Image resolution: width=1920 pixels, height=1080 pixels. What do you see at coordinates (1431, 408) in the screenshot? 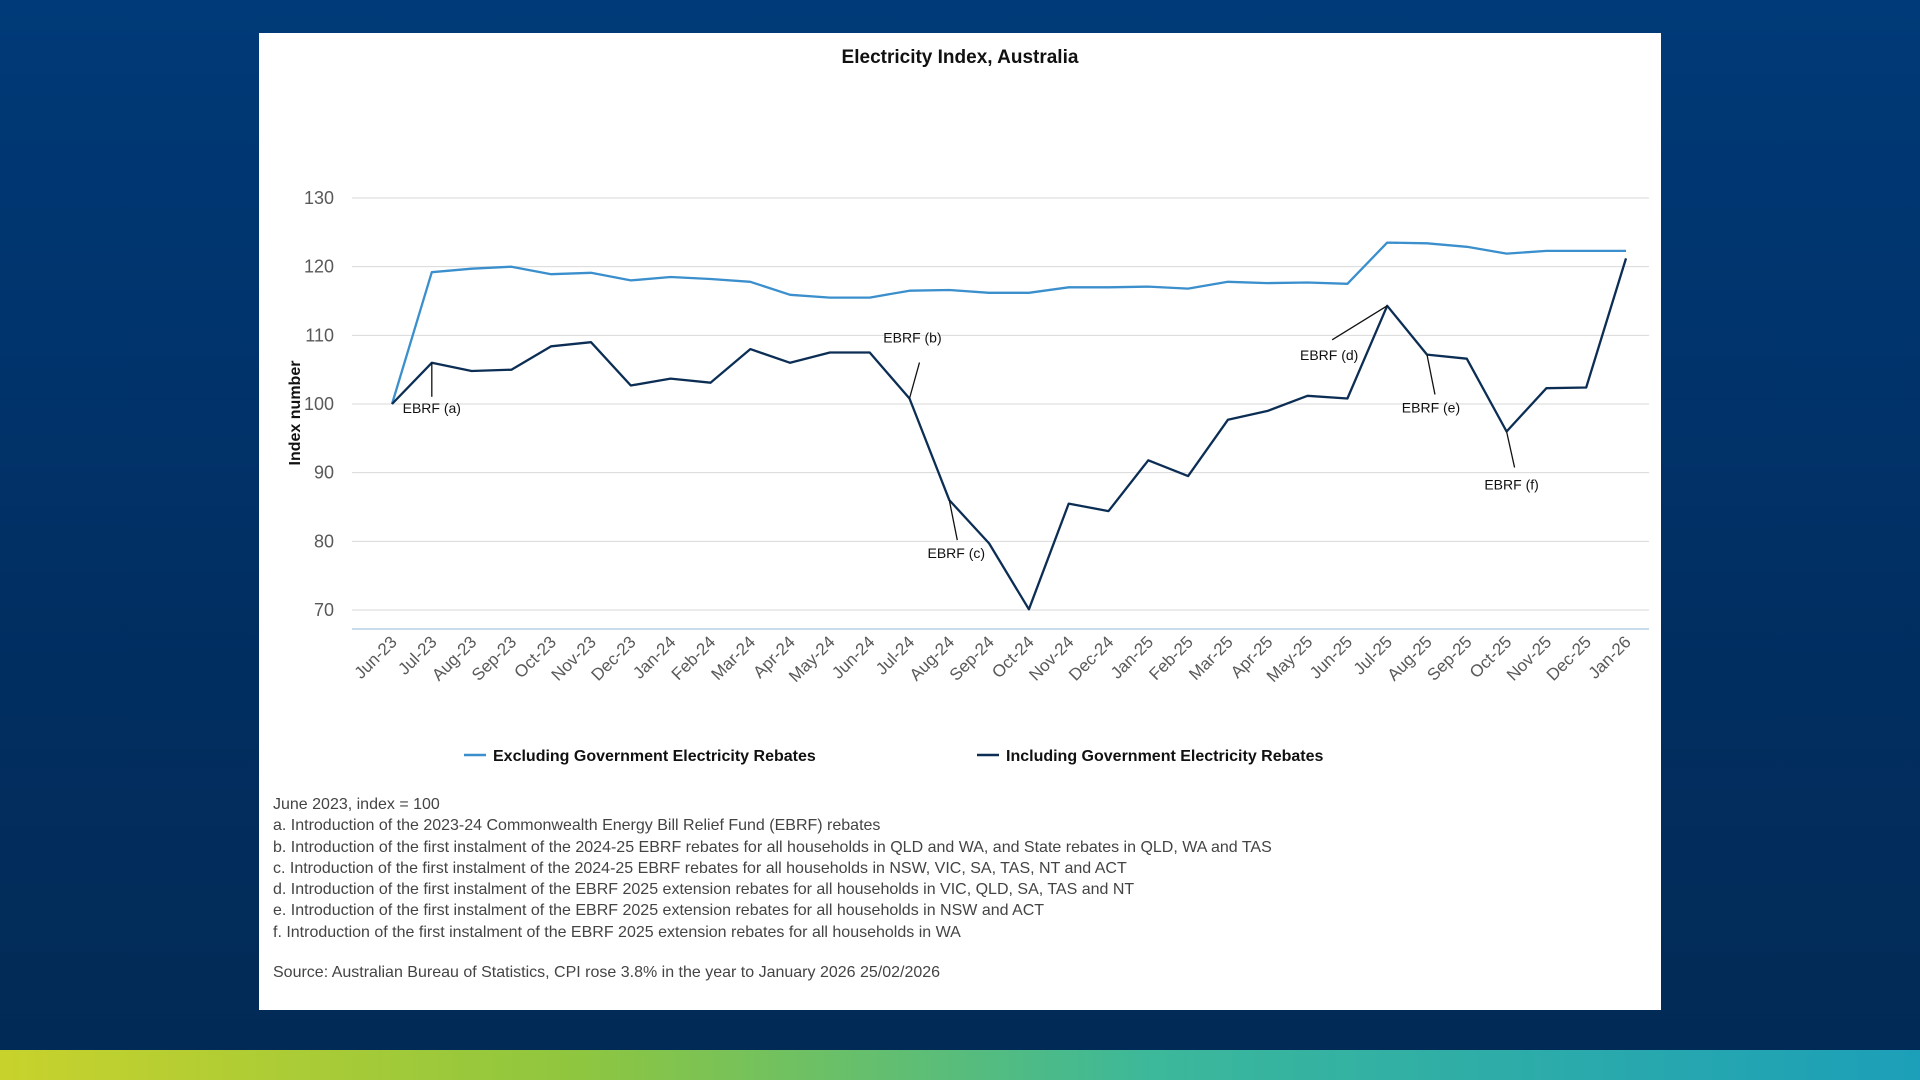
I see `annotation-label: EBRF (e)` at bounding box center [1431, 408].